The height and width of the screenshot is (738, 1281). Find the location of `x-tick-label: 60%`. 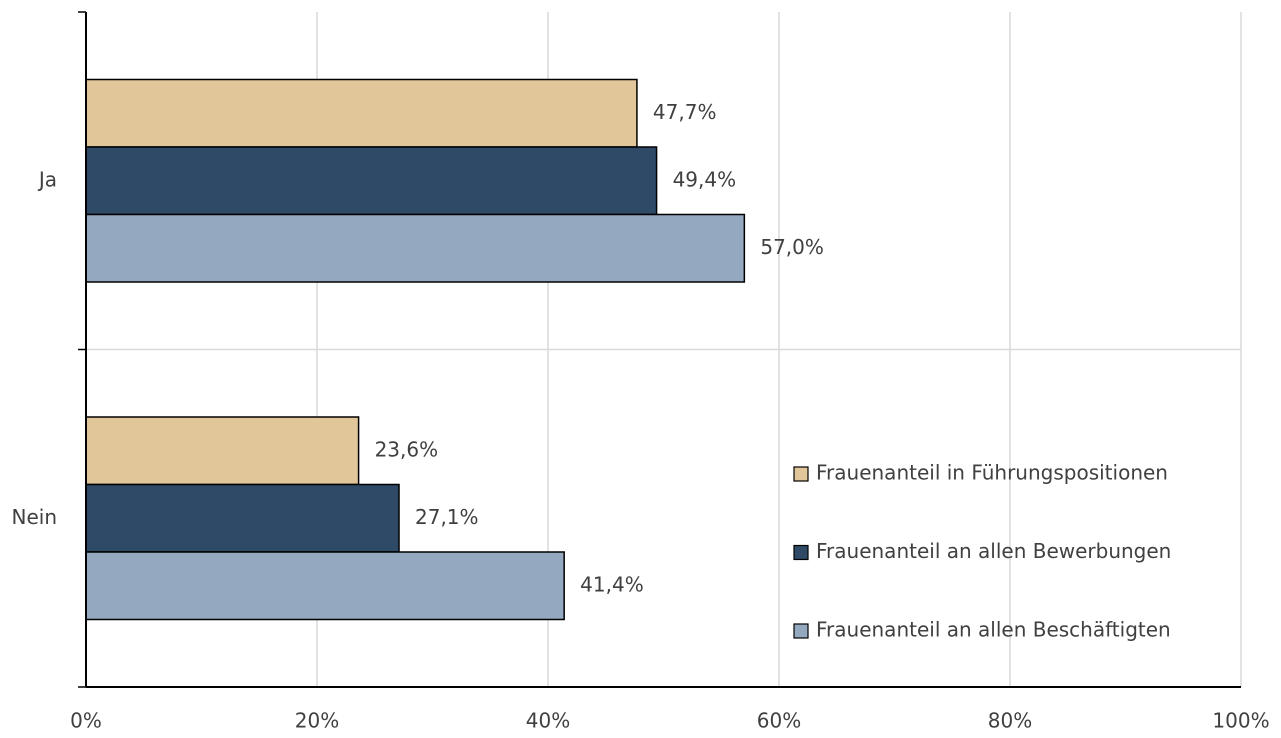

x-tick-label: 60% is located at coordinates (779, 721).